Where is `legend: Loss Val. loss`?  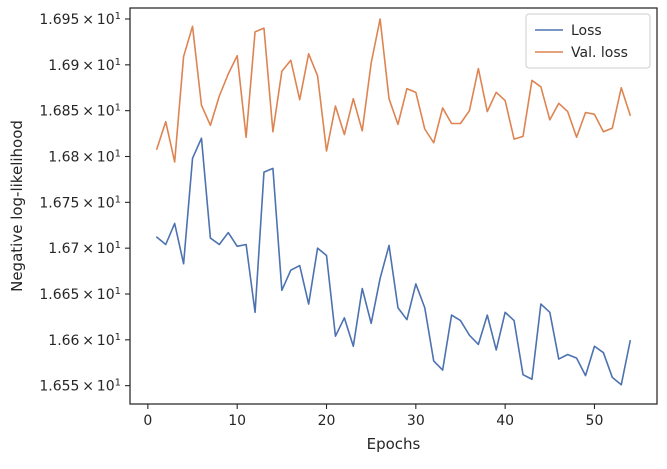
legend: Loss Val. loss is located at coordinates (588, 41).